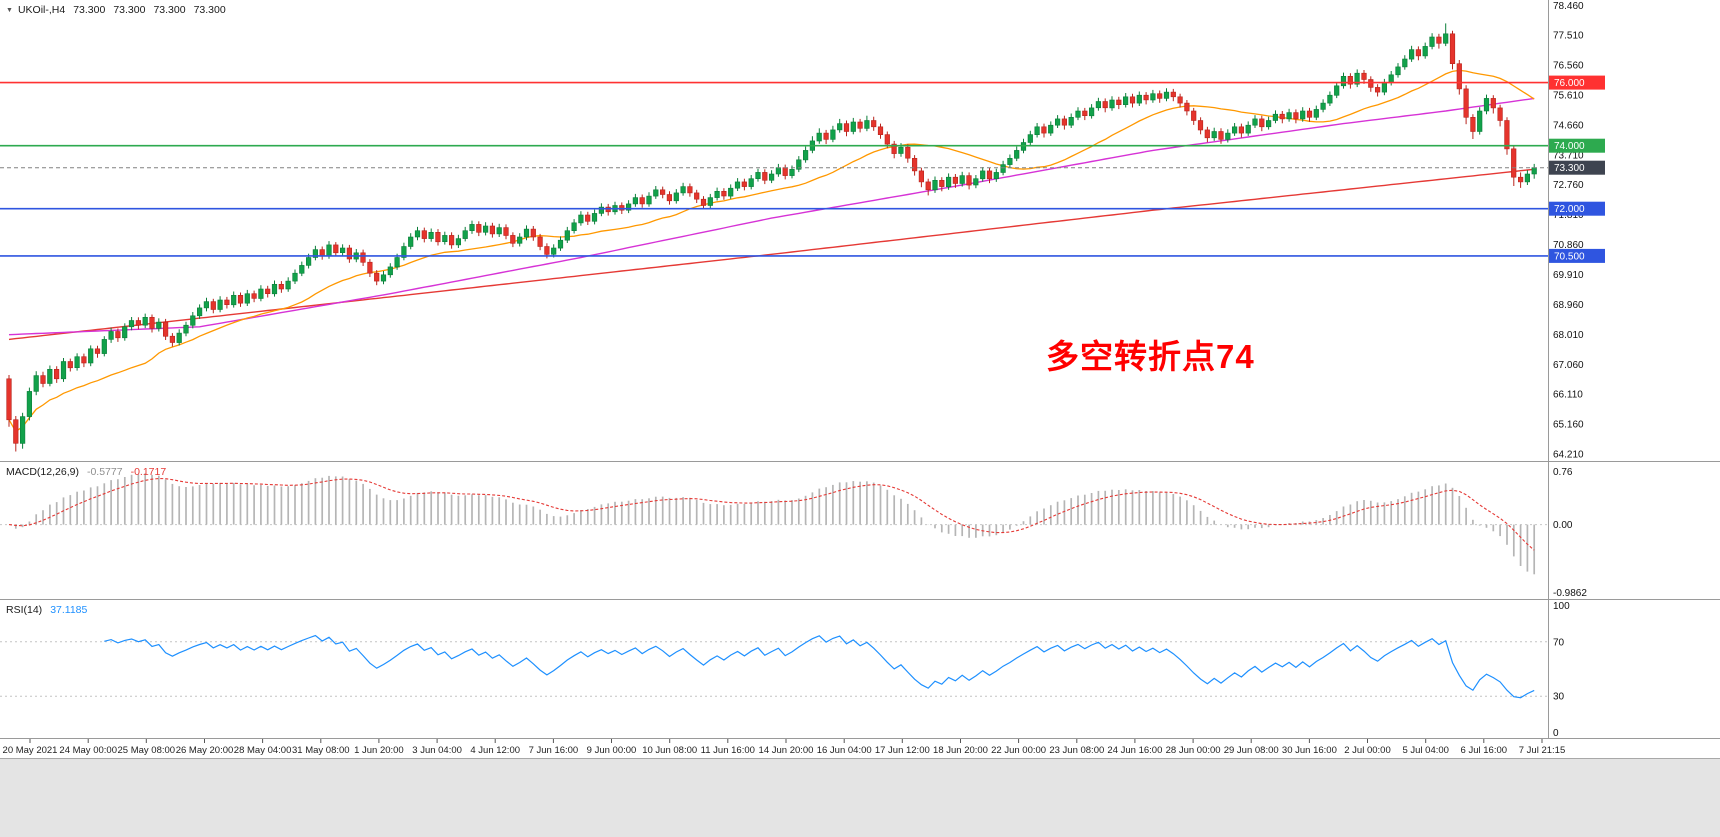  Describe the element at coordinates (1251, 750) in the screenshot. I see `time-axis-label: 29 Jun 08:00` at that location.